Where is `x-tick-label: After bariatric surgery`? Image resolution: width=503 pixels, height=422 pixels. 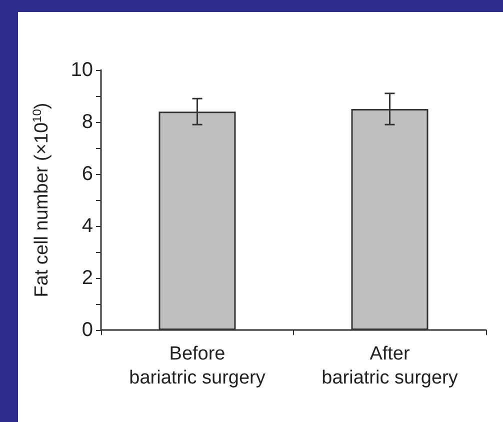 x-tick-label: After bariatric surgery is located at coordinates (390, 366).